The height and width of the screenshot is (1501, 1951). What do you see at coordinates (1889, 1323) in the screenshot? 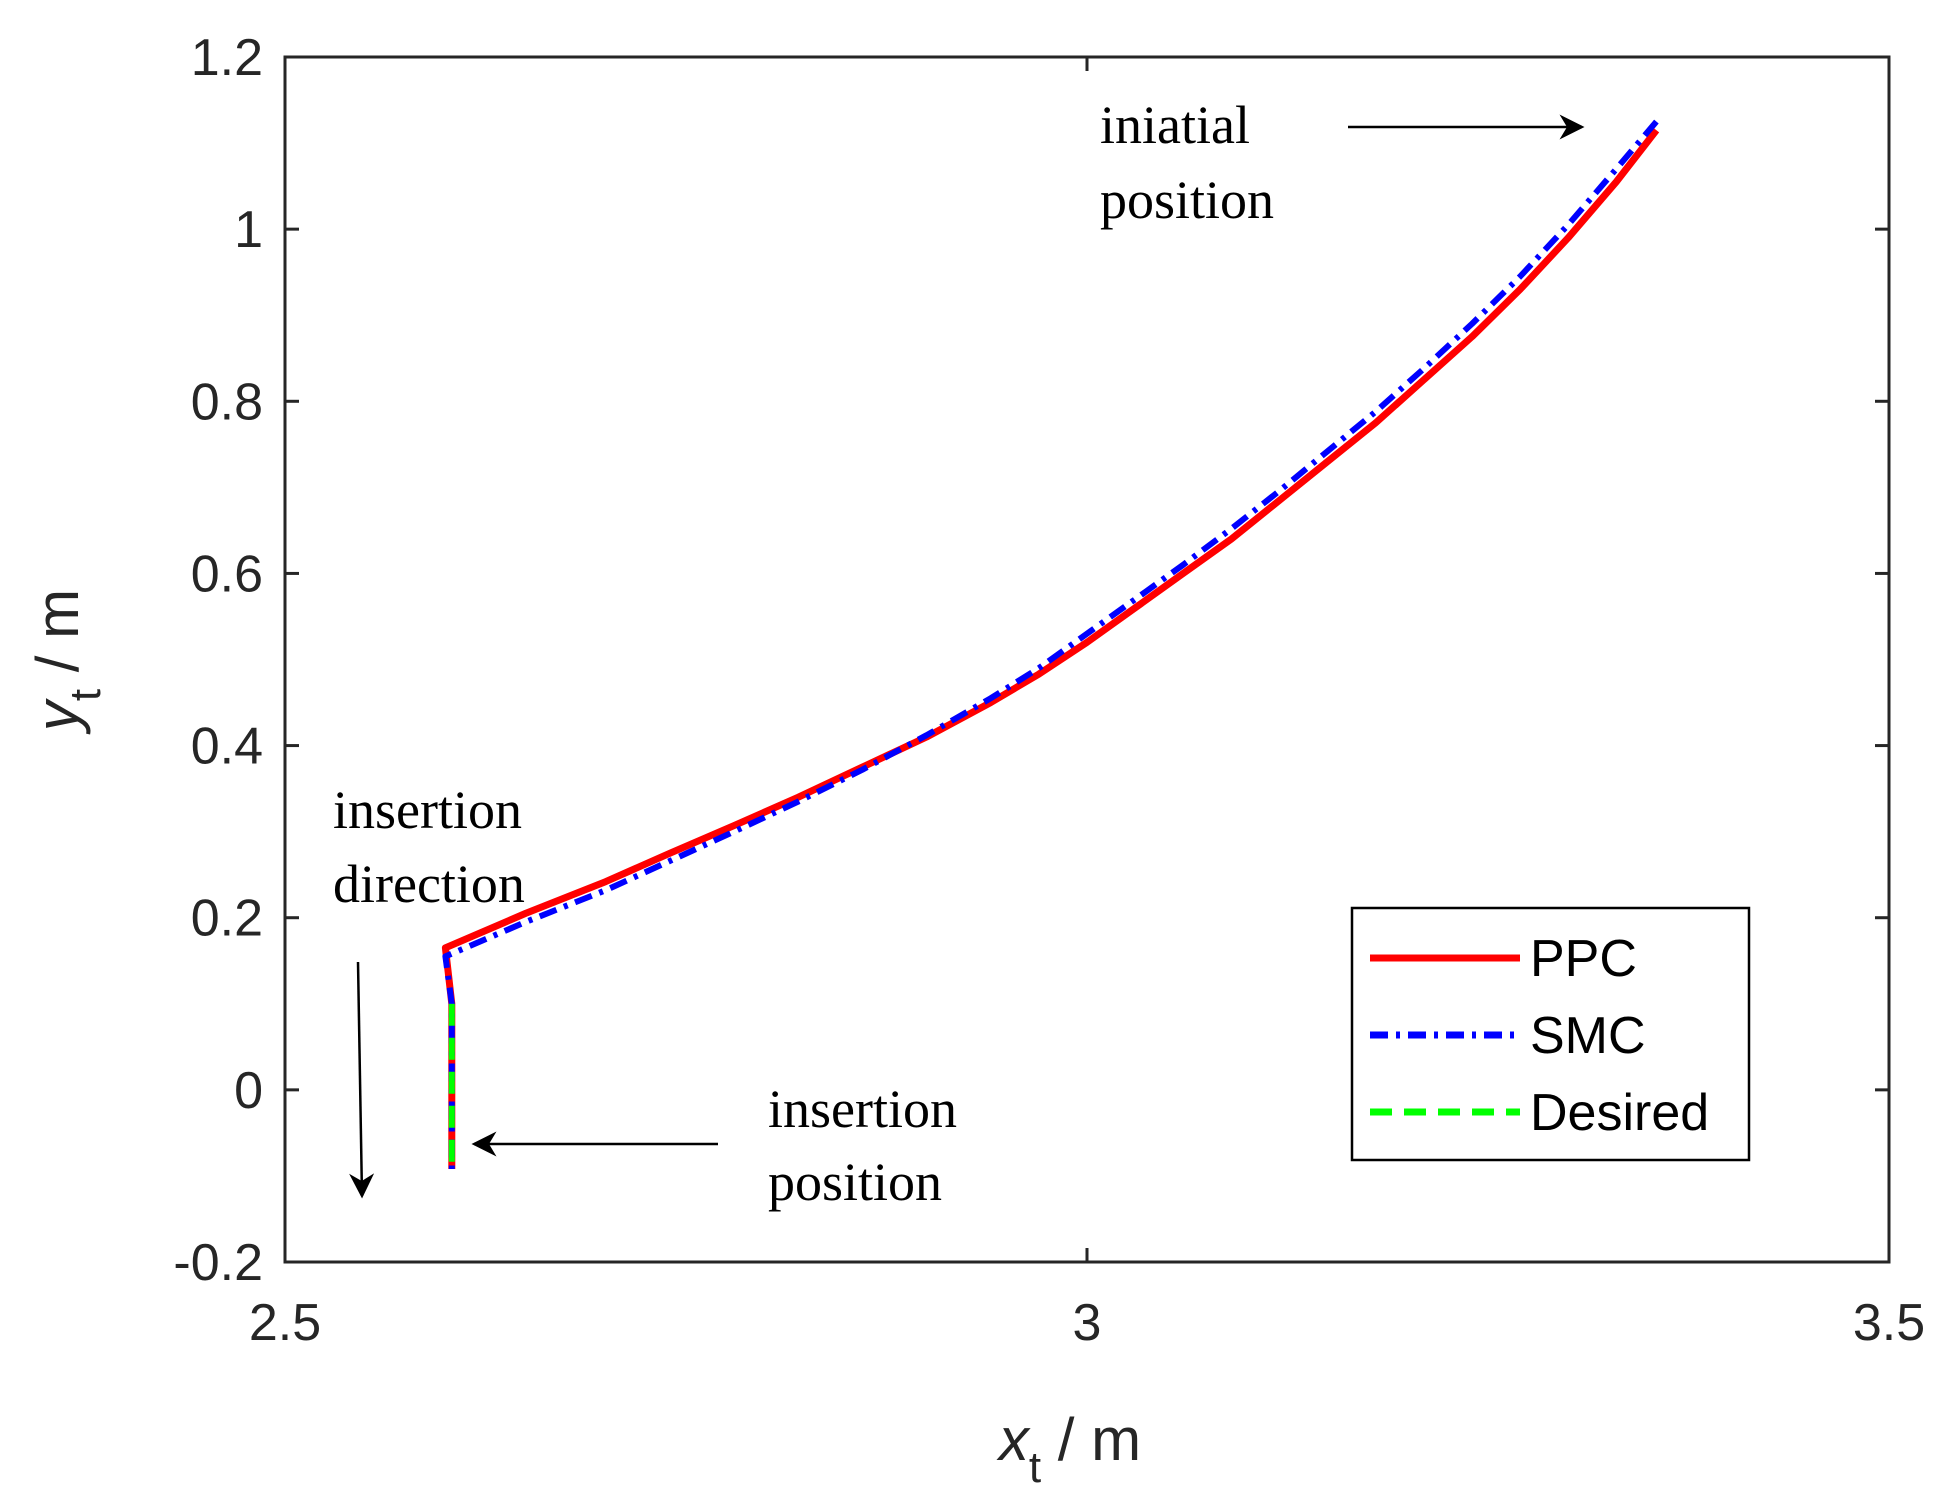
I see `x-tick-label: 3.5` at bounding box center [1889, 1323].